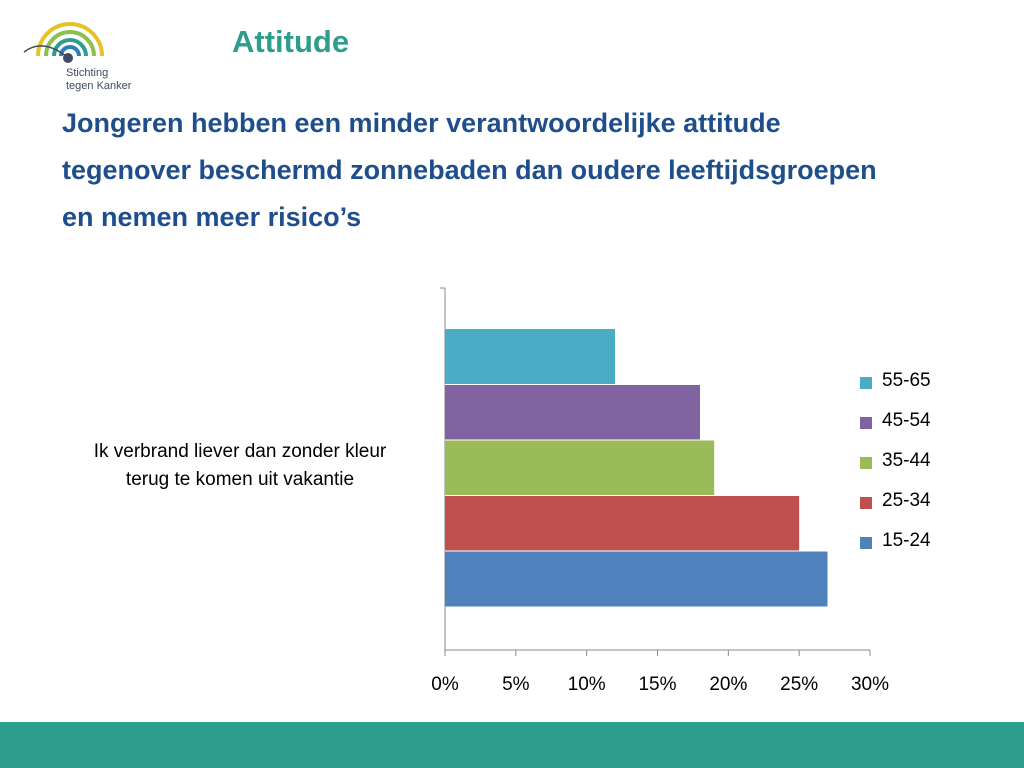 Image resolution: width=1024 pixels, height=768 pixels. I want to click on x-tick-label: 10%, so click(587, 684).